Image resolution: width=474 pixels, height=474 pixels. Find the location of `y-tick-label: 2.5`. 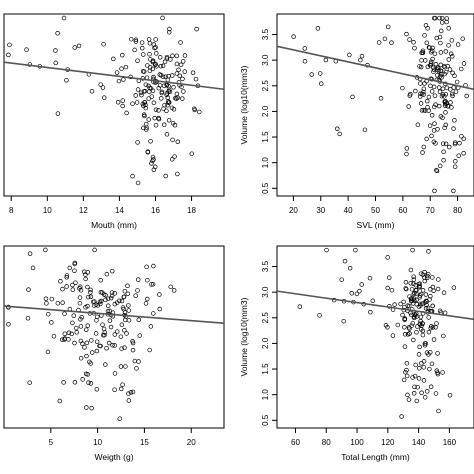

y-tick-label: 2.5 is located at coordinates (265, 318).